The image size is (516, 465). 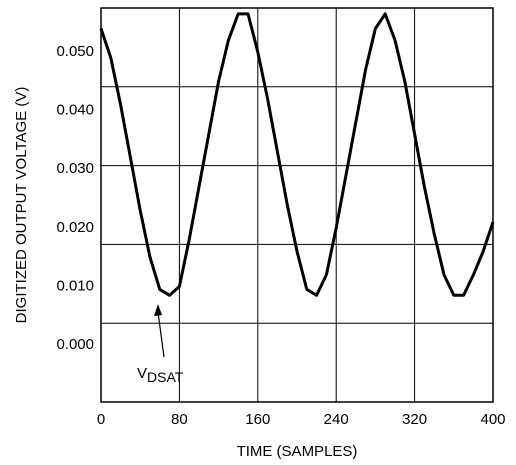 What do you see at coordinates (257, 419) in the screenshot?
I see `x-tick-label: 160` at bounding box center [257, 419].